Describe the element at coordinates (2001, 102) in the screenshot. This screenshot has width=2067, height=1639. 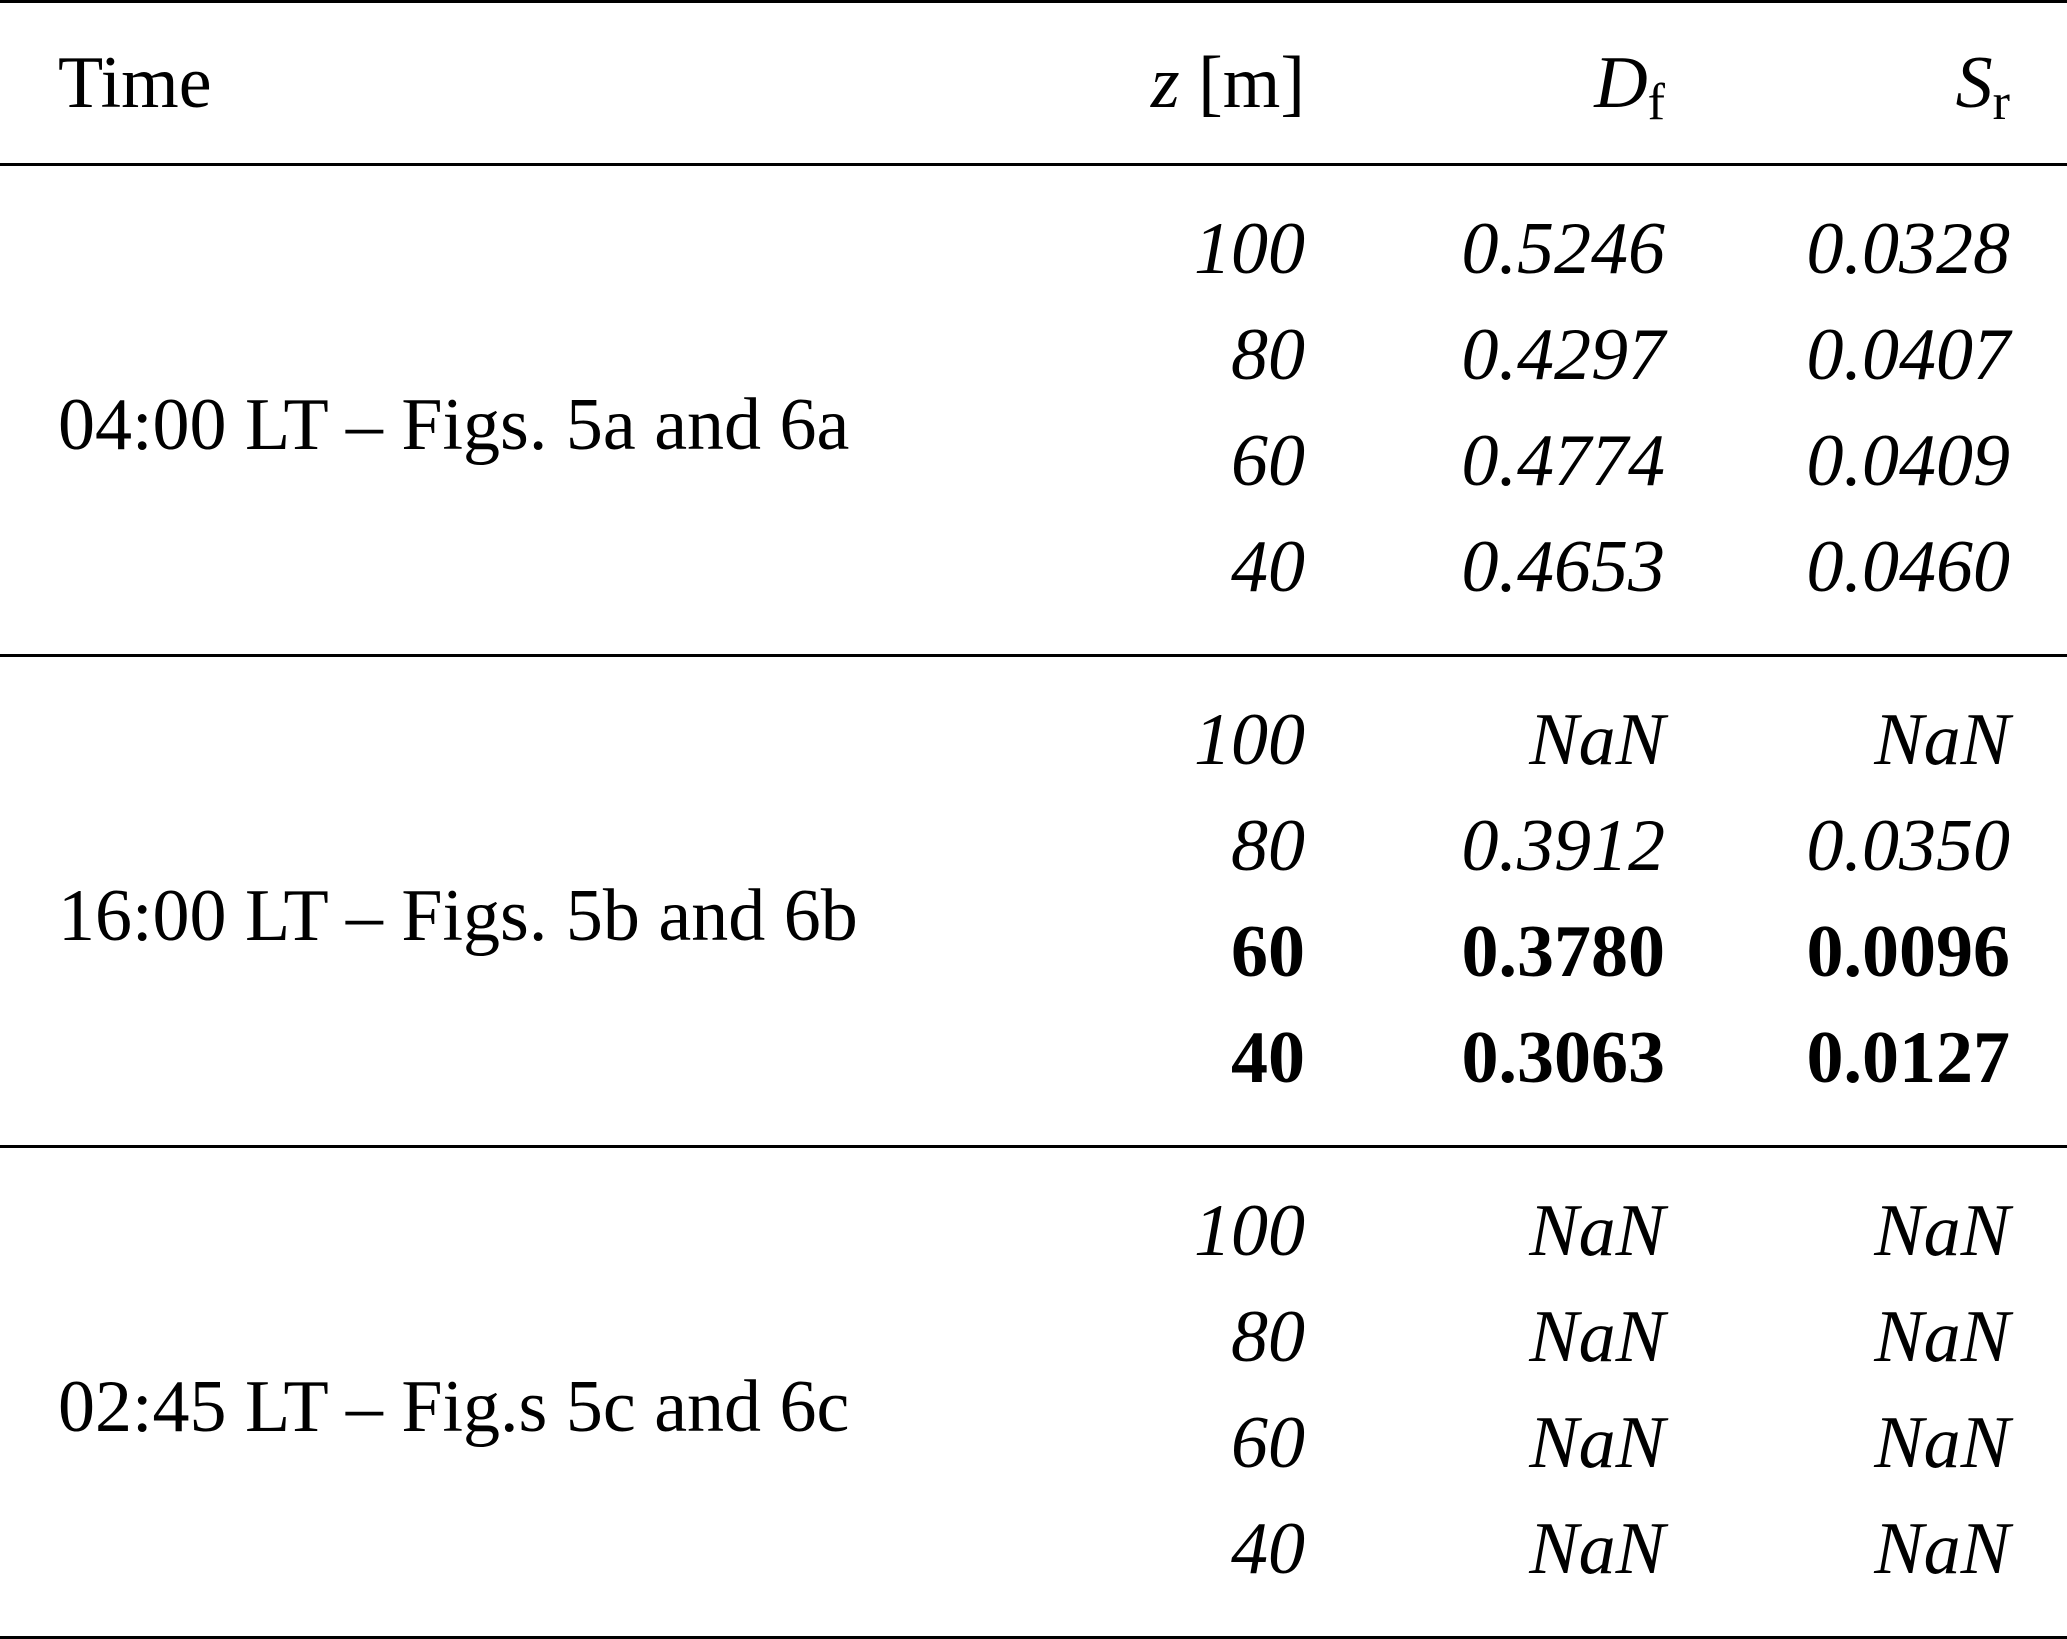
I see `header-sr-sub: r` at that location.